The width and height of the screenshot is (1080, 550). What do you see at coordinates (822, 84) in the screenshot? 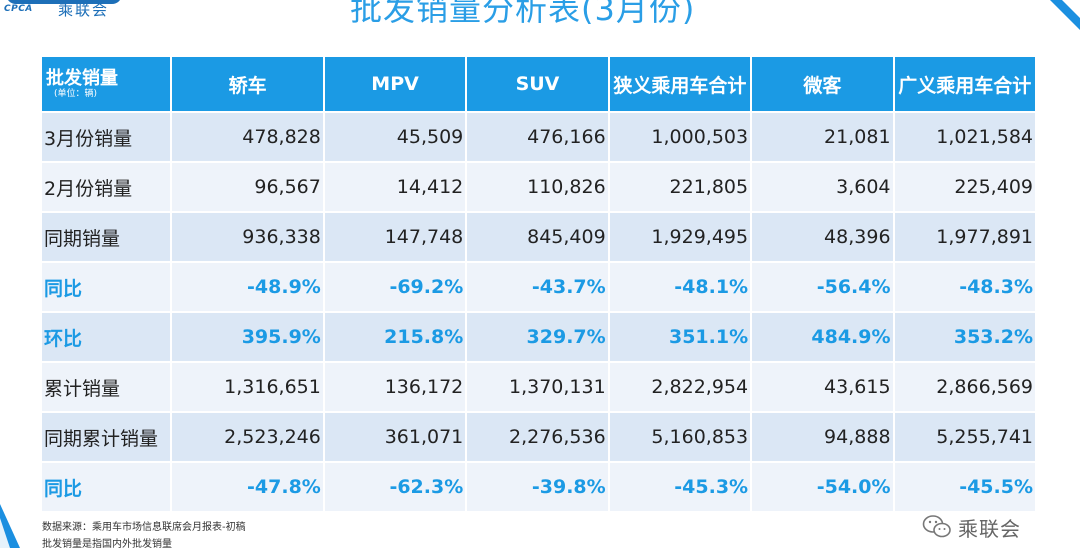
I see `column-header: 微客` at bounding box center [822, 84].